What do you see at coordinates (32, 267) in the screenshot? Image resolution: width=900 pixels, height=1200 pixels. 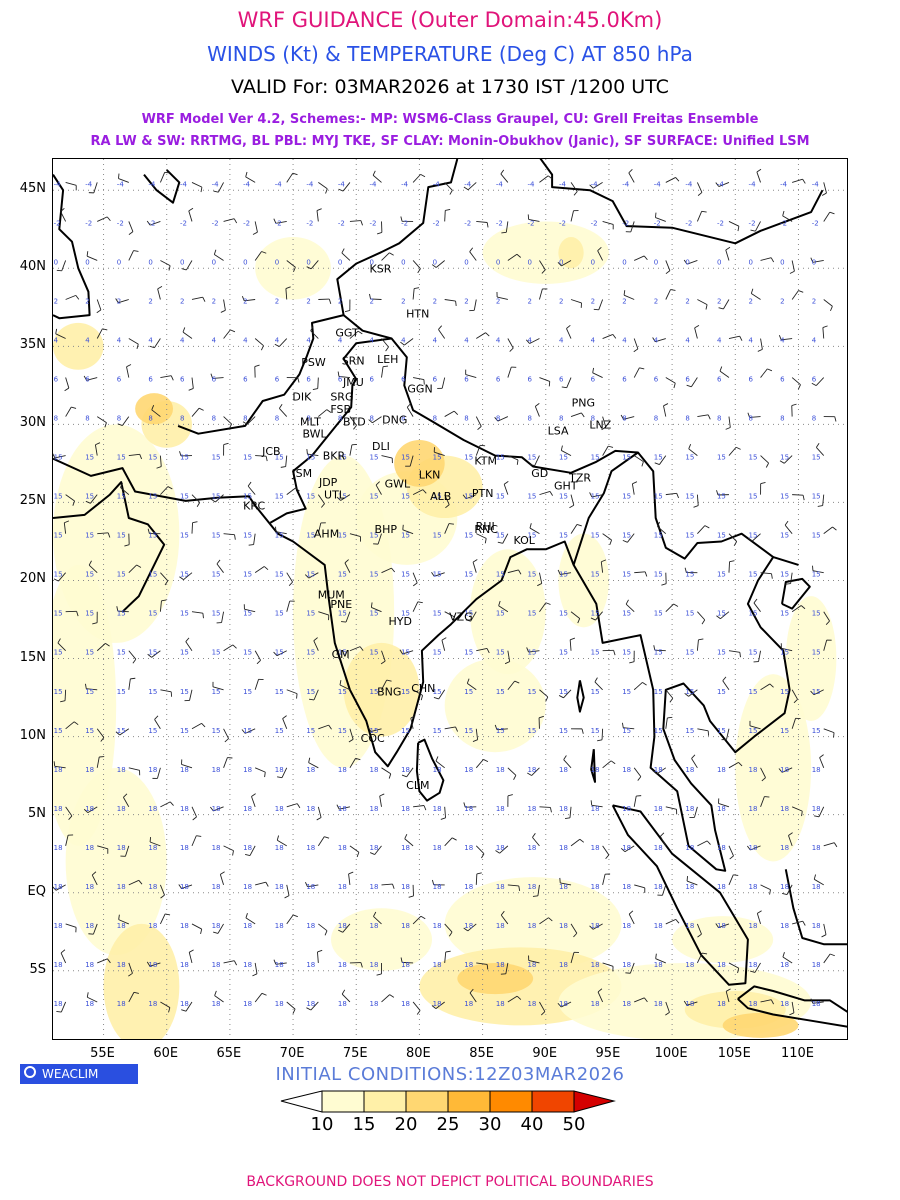 I see `lat-label-40n: 40N` at bounding box center [32, 267].